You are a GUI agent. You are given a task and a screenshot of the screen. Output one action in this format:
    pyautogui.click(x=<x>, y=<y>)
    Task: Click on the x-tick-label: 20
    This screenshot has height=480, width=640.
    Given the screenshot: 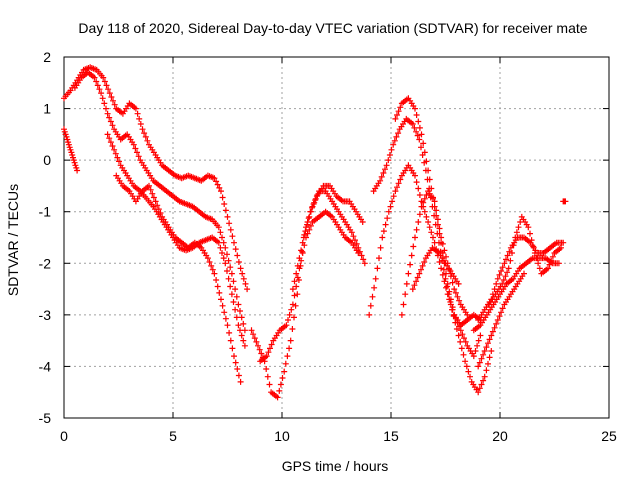 What is the action you would take?
    pyautogui.click(x=500, y=436)
    